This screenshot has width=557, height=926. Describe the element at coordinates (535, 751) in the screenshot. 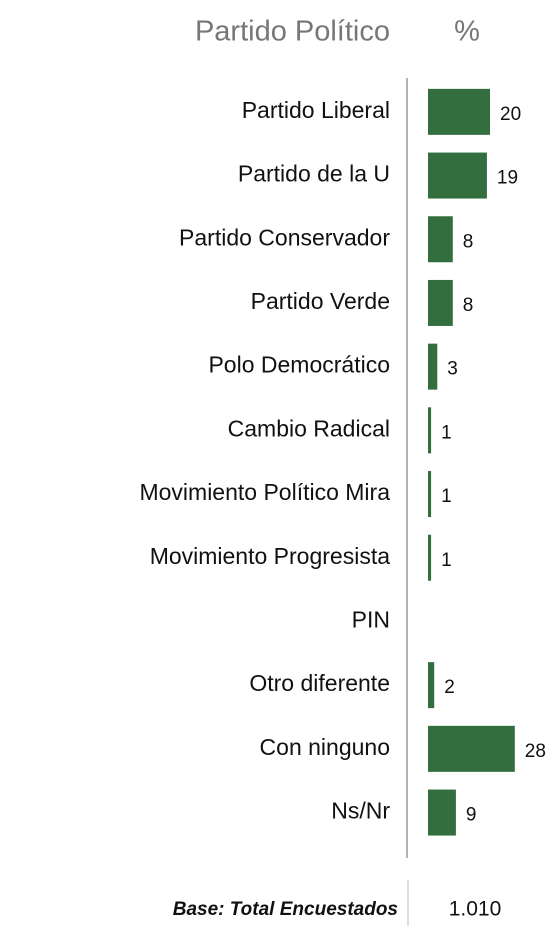

I see `value-label: 28` at that location.